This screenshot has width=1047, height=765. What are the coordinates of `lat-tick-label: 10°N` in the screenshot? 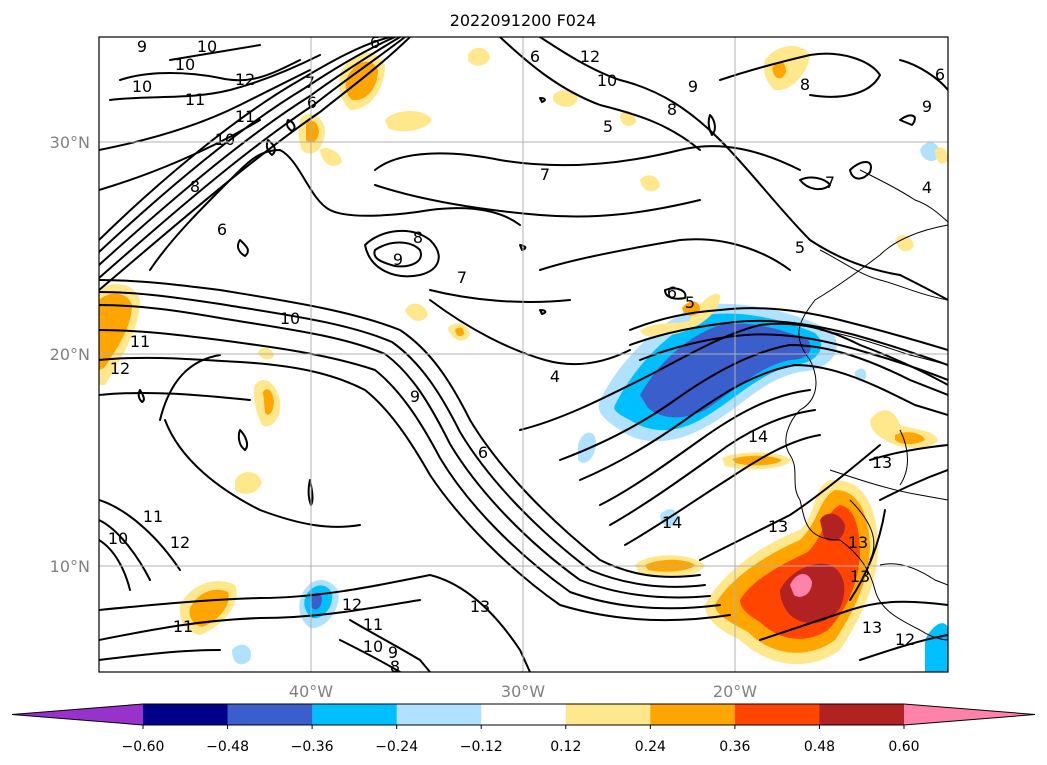 It's located at (70, 566).